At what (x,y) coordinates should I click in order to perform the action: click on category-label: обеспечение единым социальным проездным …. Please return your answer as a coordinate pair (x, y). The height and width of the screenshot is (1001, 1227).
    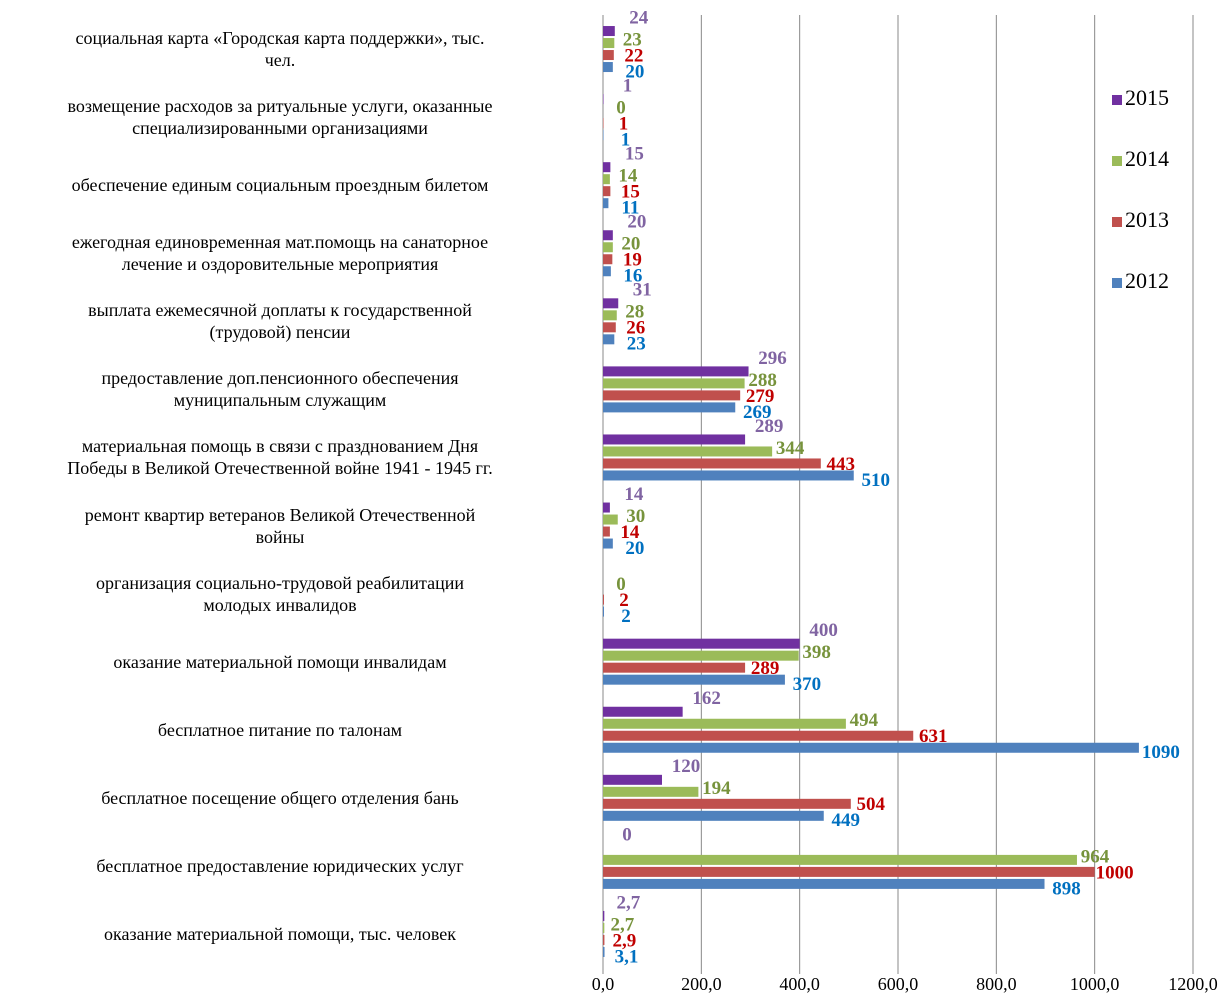
    Looking at the image, I should click on (280, 185).